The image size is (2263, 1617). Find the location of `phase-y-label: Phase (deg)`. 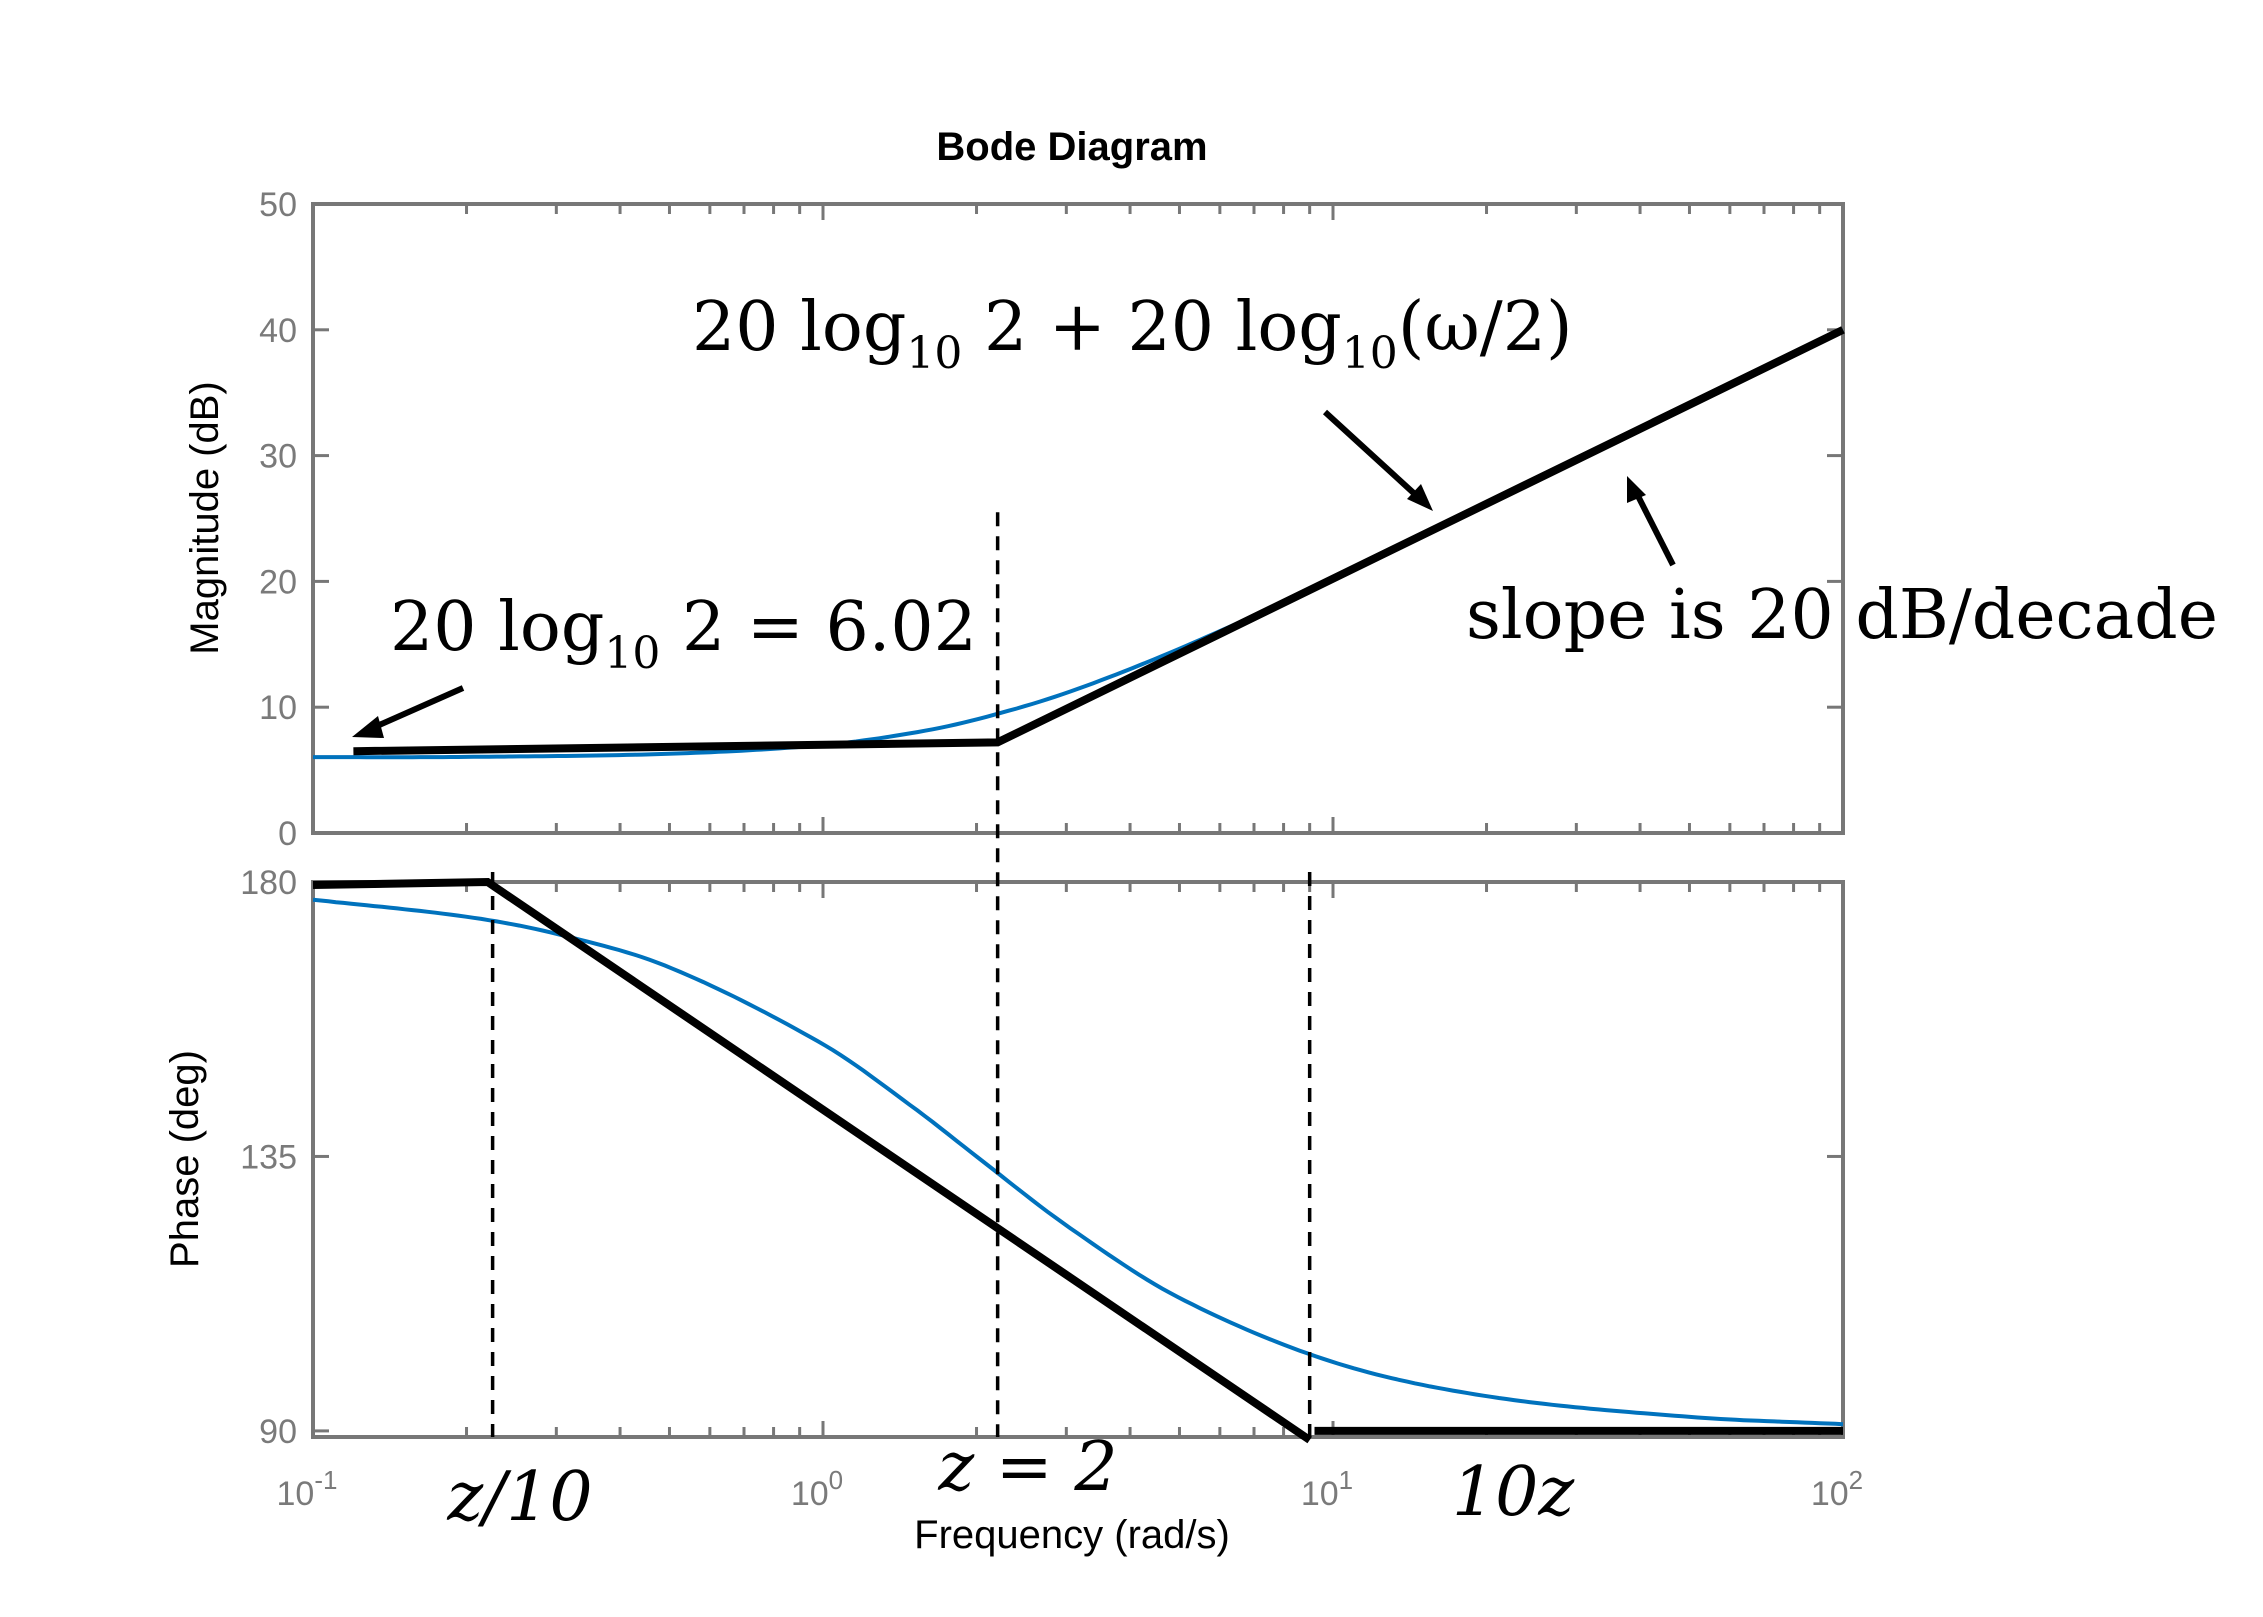

phase-y-label: Phase (deg) is located at coordinates (185, 1159).